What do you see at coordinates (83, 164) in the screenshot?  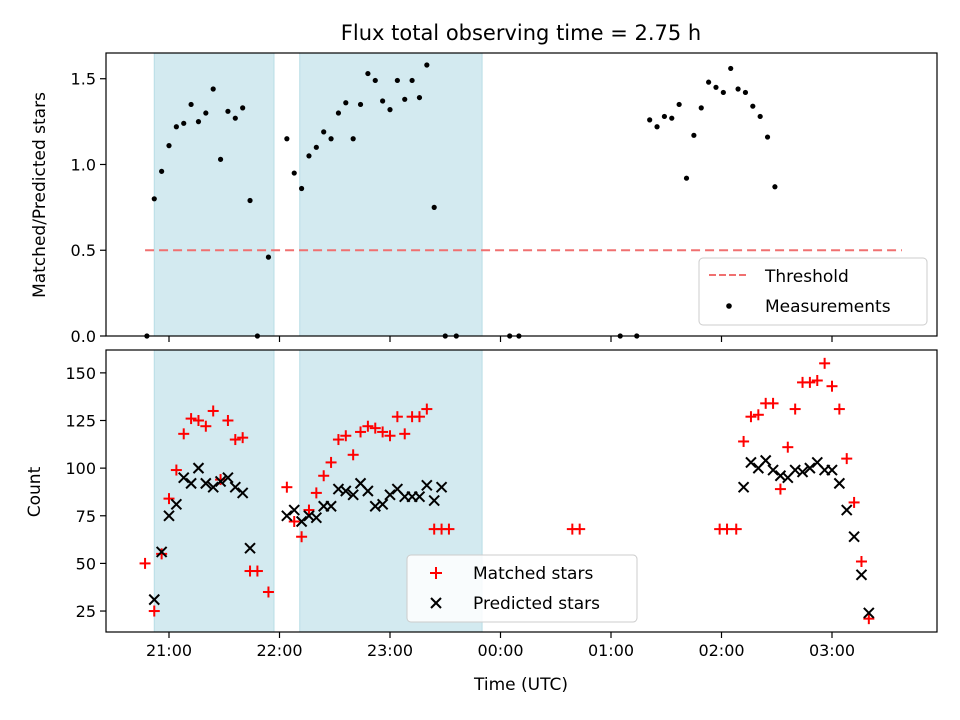 I see `y-tick-label: 1.0` at bounding box center [83, 164].